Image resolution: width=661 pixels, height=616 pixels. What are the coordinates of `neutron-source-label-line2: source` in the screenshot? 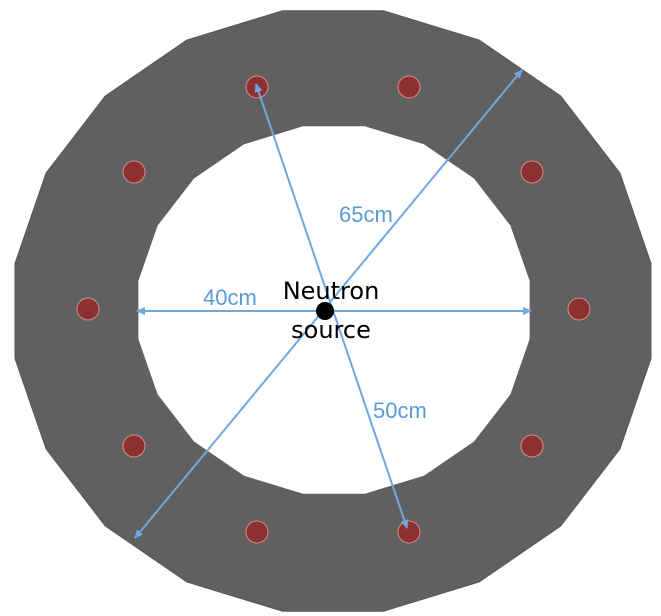 It's located at (331, 330).